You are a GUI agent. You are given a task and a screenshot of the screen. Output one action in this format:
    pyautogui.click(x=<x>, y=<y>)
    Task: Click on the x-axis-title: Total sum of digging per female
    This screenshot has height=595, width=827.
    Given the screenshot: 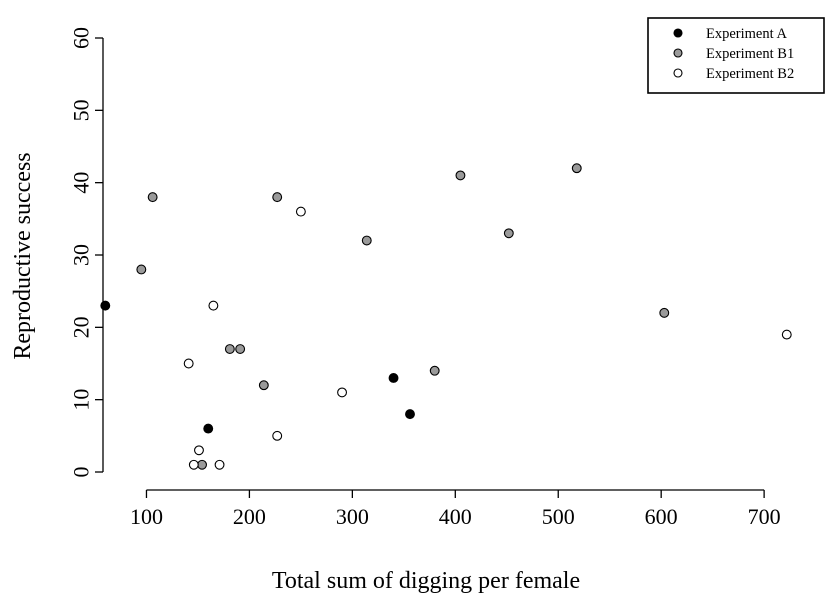 What is the action you would take?
    pyautogui.click(x=426, y=581)
    